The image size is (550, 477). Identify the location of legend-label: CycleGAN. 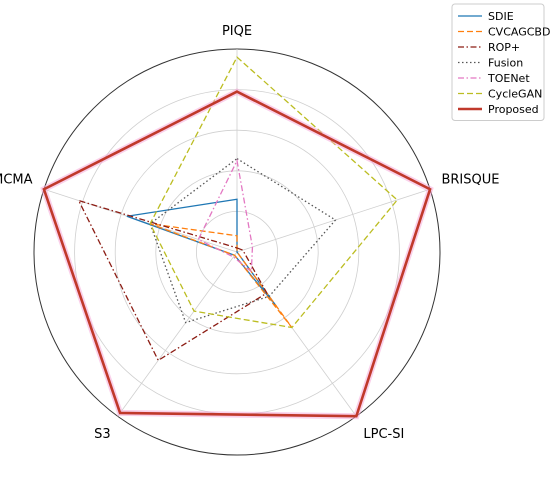
(515, 94).